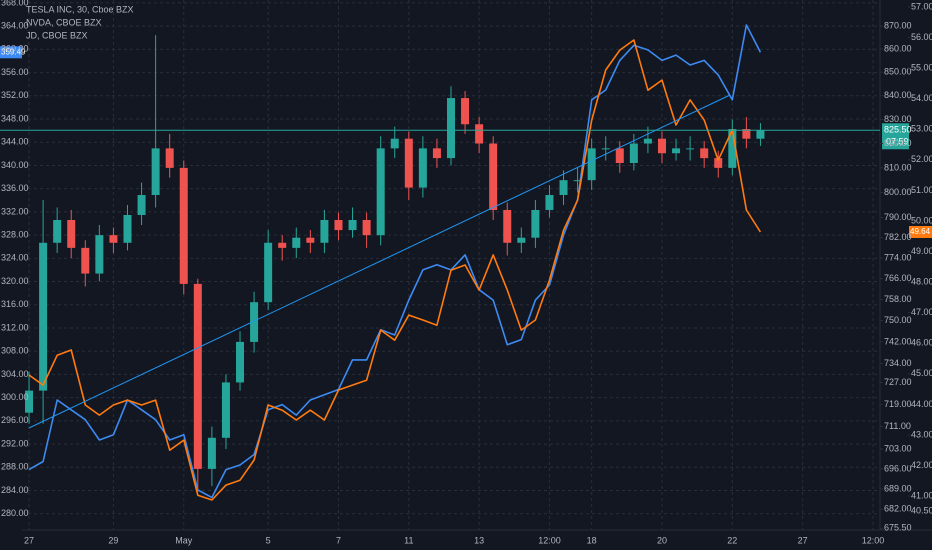  What do you see at coordinates (921, 68) in the screenshot?
I see `y3-tick-label: 55.00` at bounding box center [921, 68].